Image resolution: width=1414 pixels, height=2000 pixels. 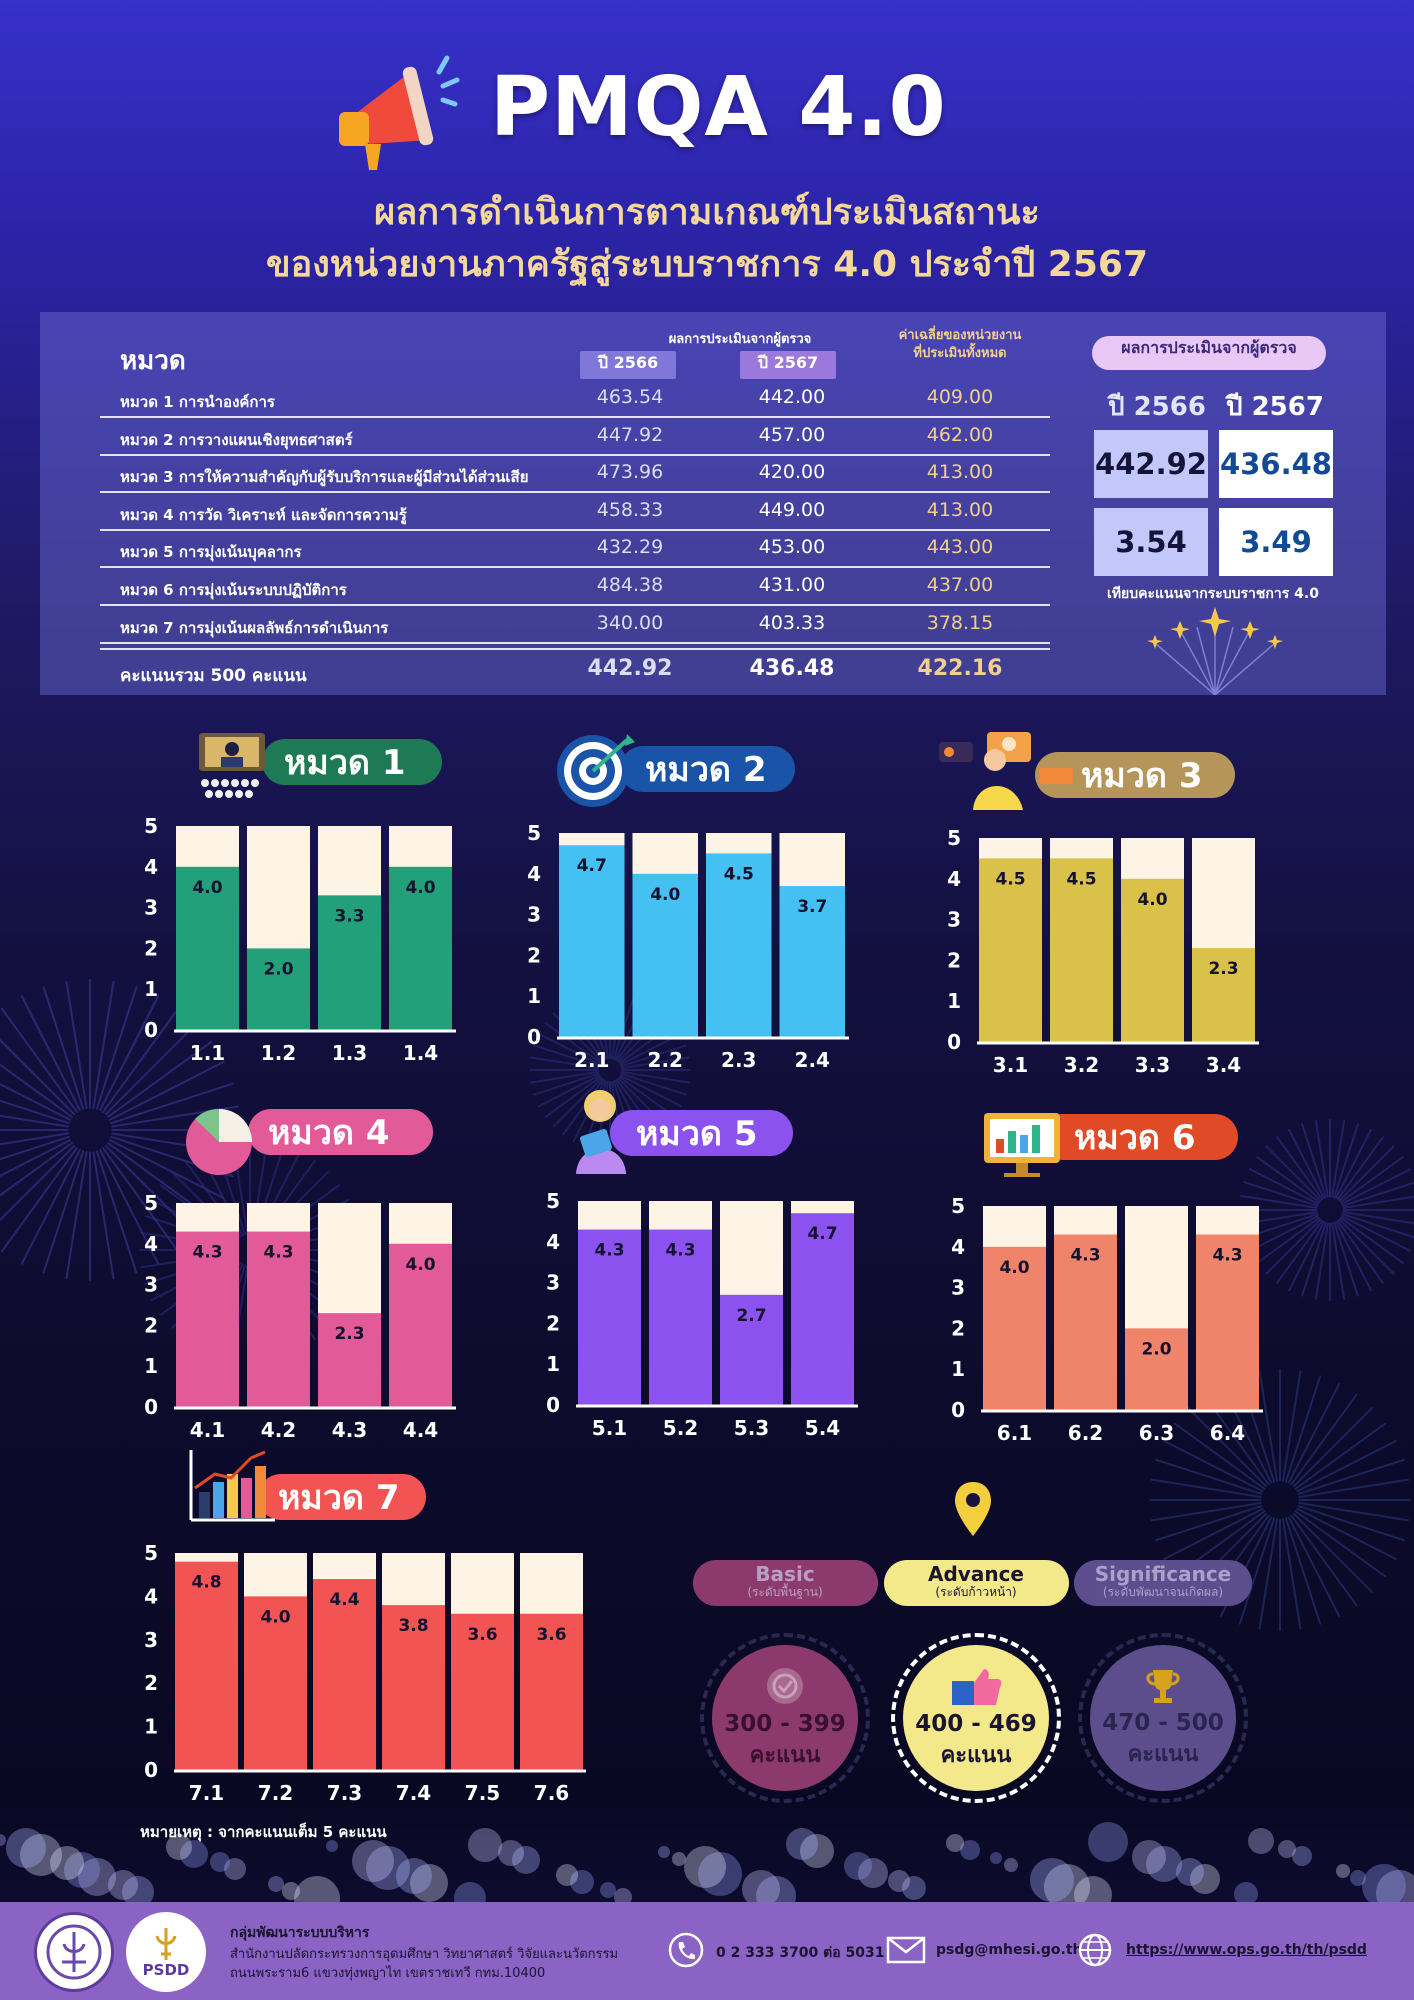 What do you see at coordinates (960, 622) in the screenshot?
I see `row-score-avg: 378.15` at bounding box center [960, 622].